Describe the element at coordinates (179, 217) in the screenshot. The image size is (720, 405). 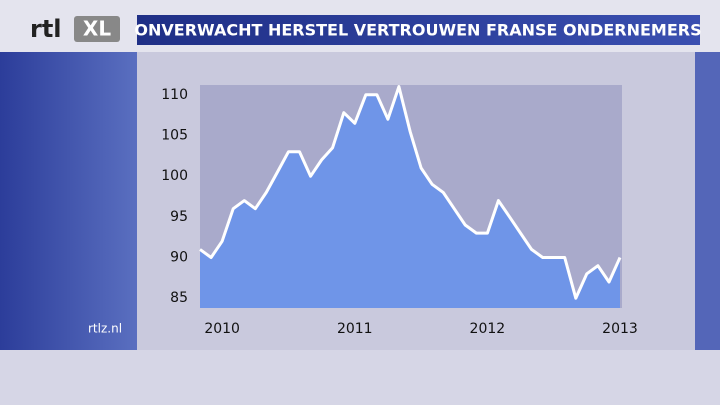
I see `y-tick-label: 95` at that location.